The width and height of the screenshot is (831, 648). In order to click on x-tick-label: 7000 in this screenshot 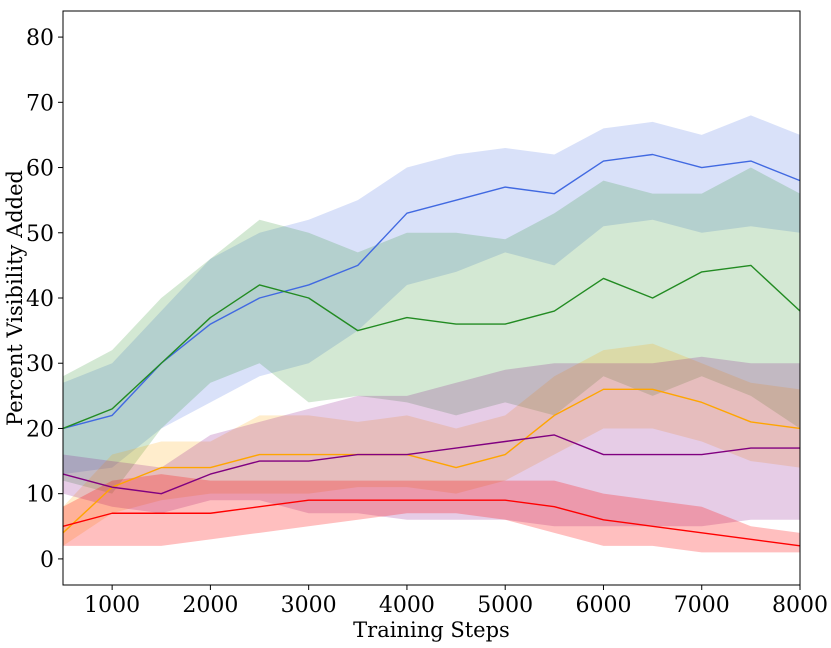, I will do `click(702, 605)`.